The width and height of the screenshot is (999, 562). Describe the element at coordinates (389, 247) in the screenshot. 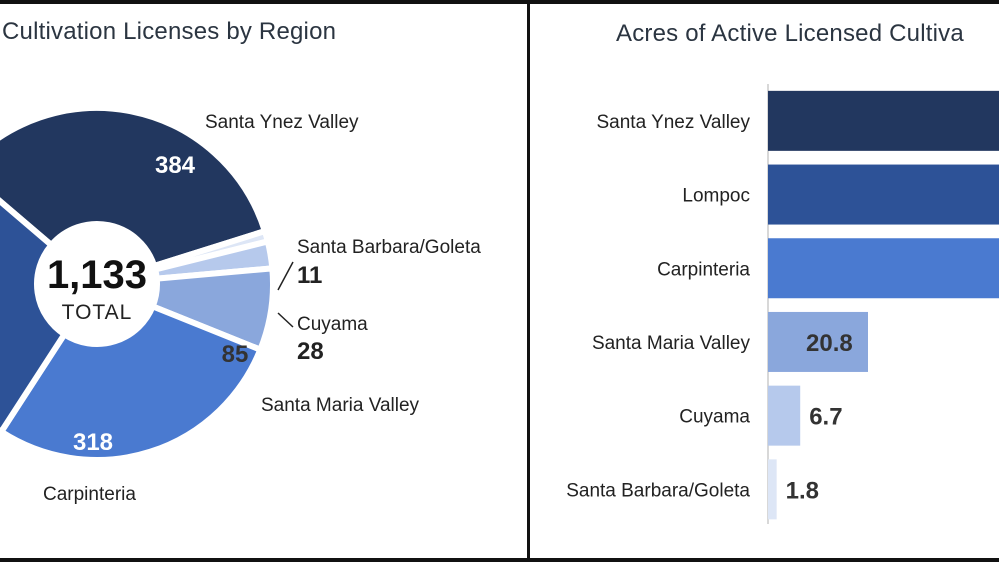

I see `label-santa-barbara-goleta: Santa Barbara/Goleta` at that location.